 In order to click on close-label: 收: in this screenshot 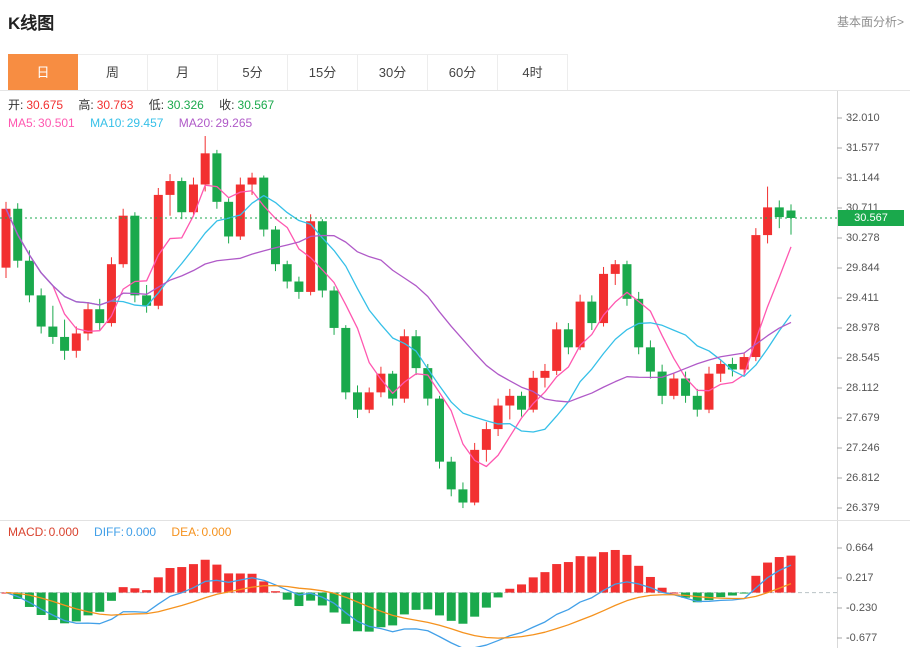, I will do `click(227, 105)`.